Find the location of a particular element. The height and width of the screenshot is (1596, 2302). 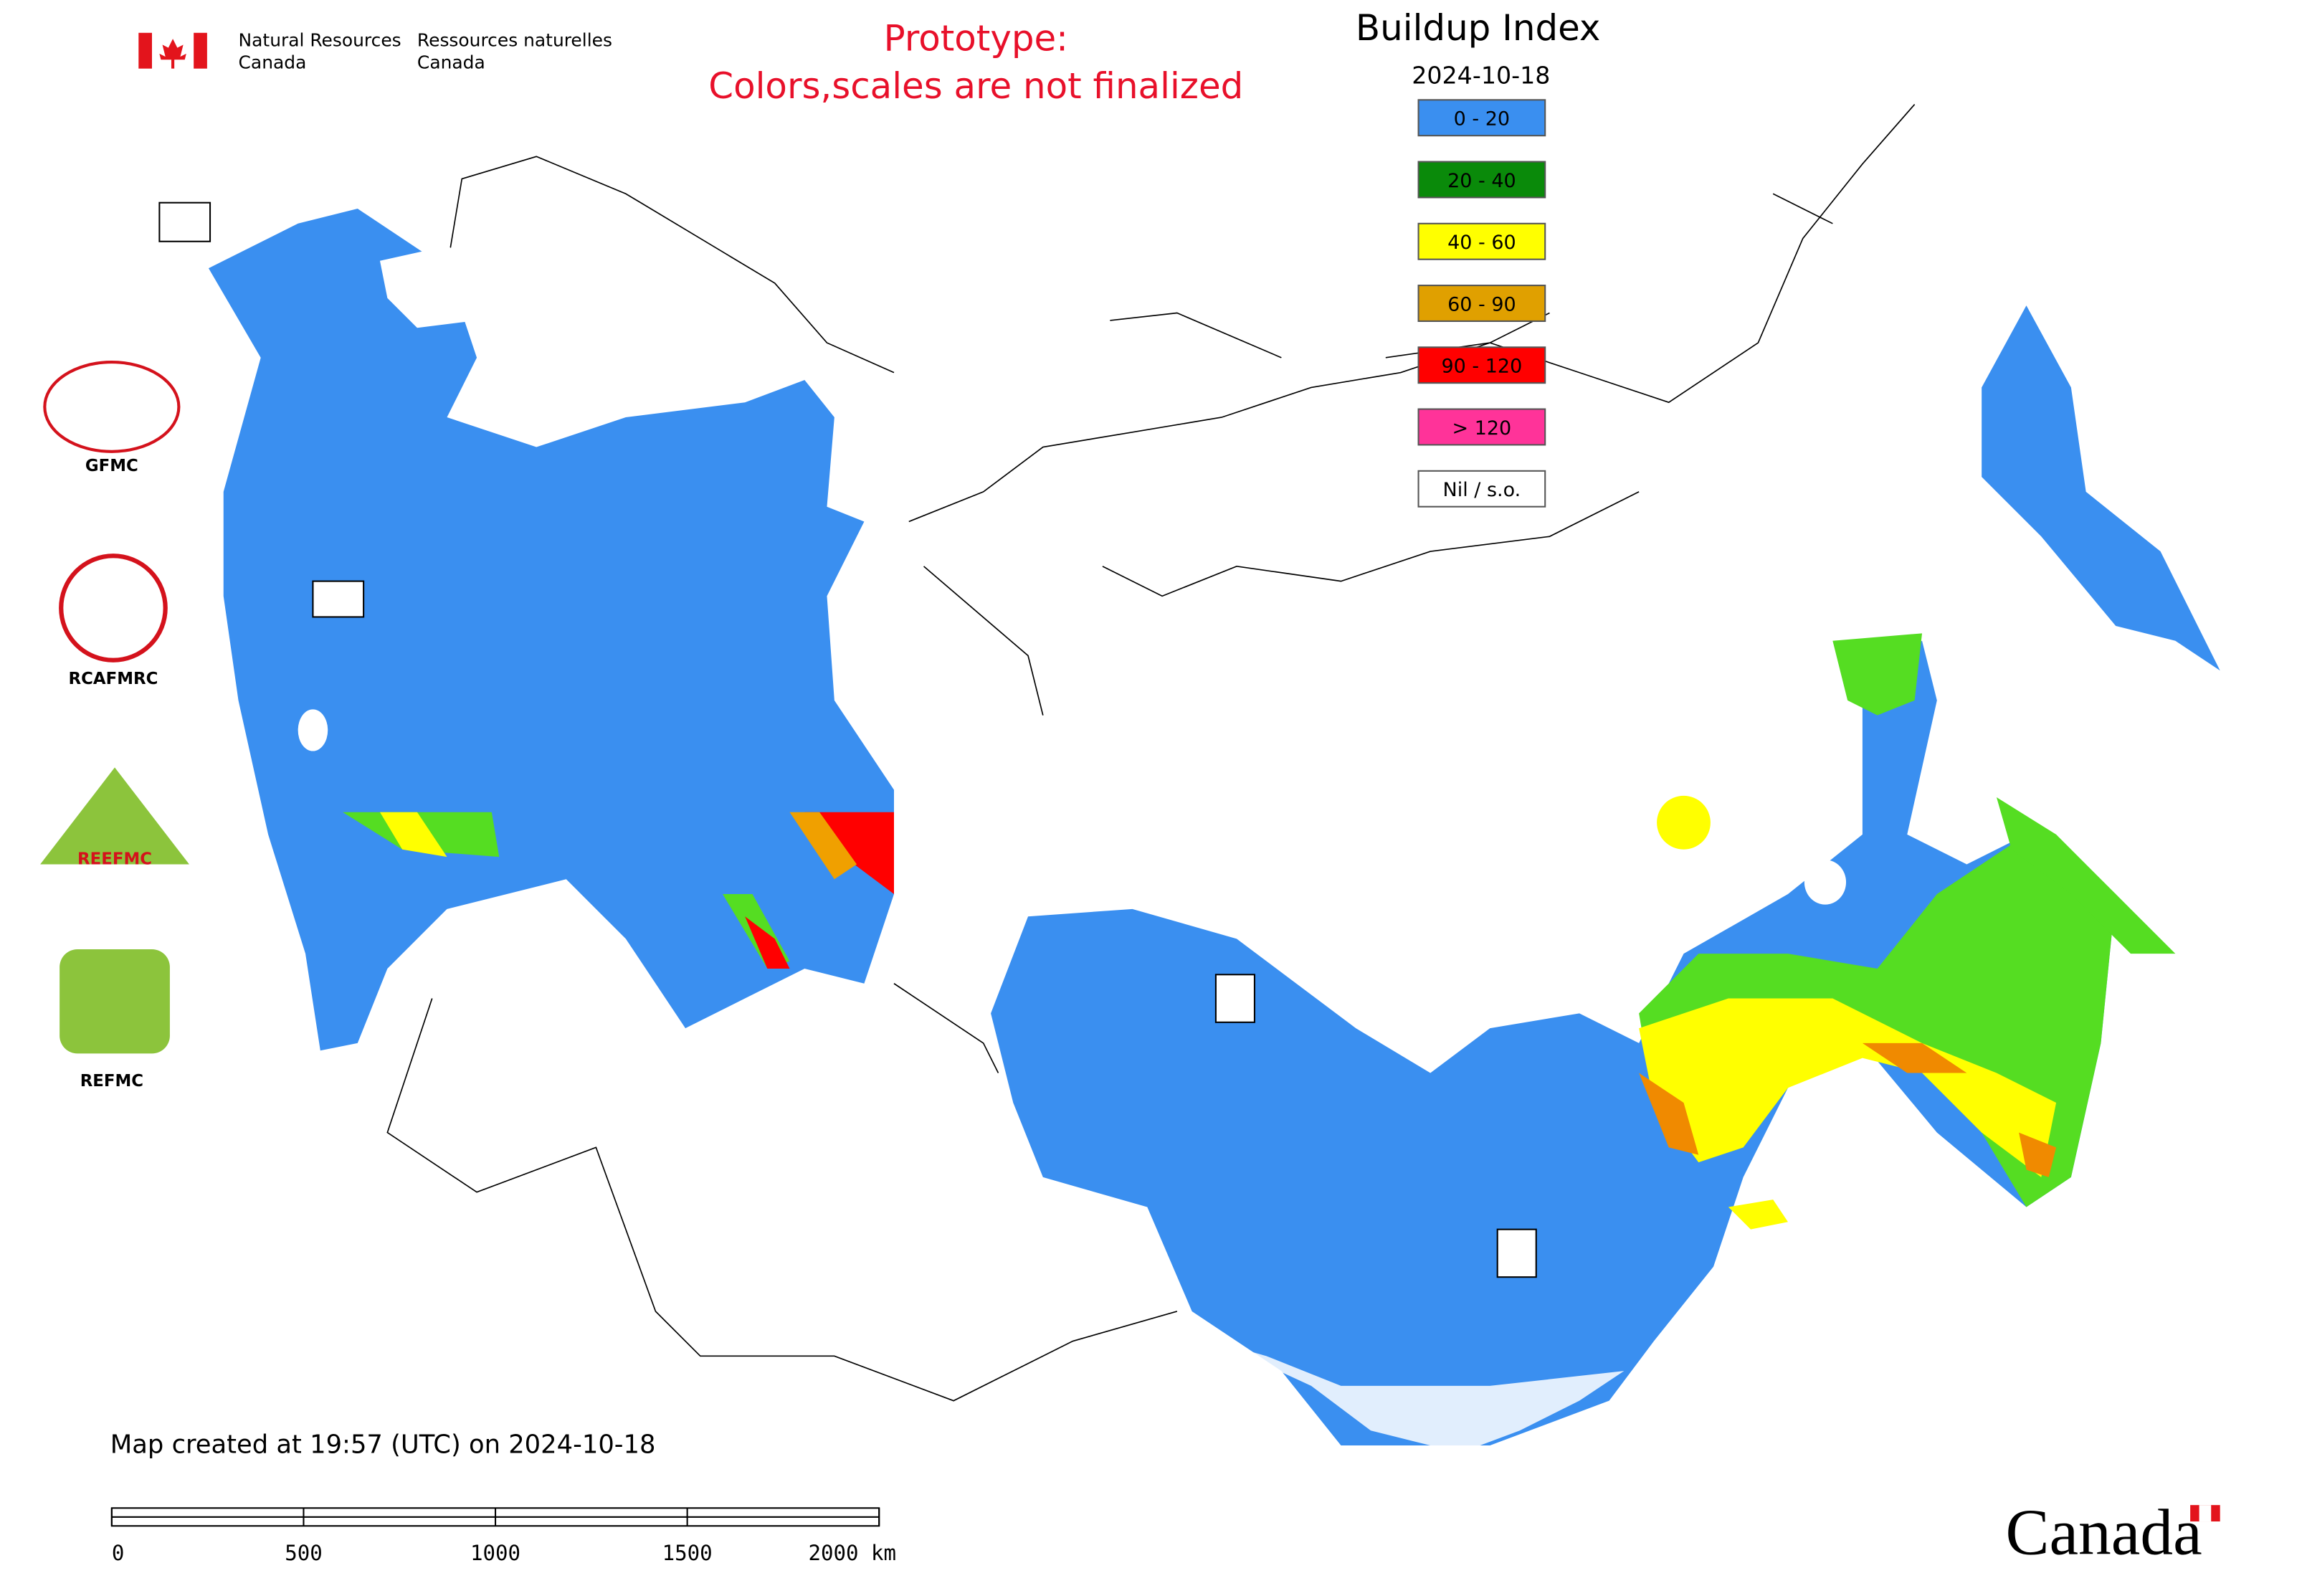

scale-label: 500 is located at coordinates (304, 1553).